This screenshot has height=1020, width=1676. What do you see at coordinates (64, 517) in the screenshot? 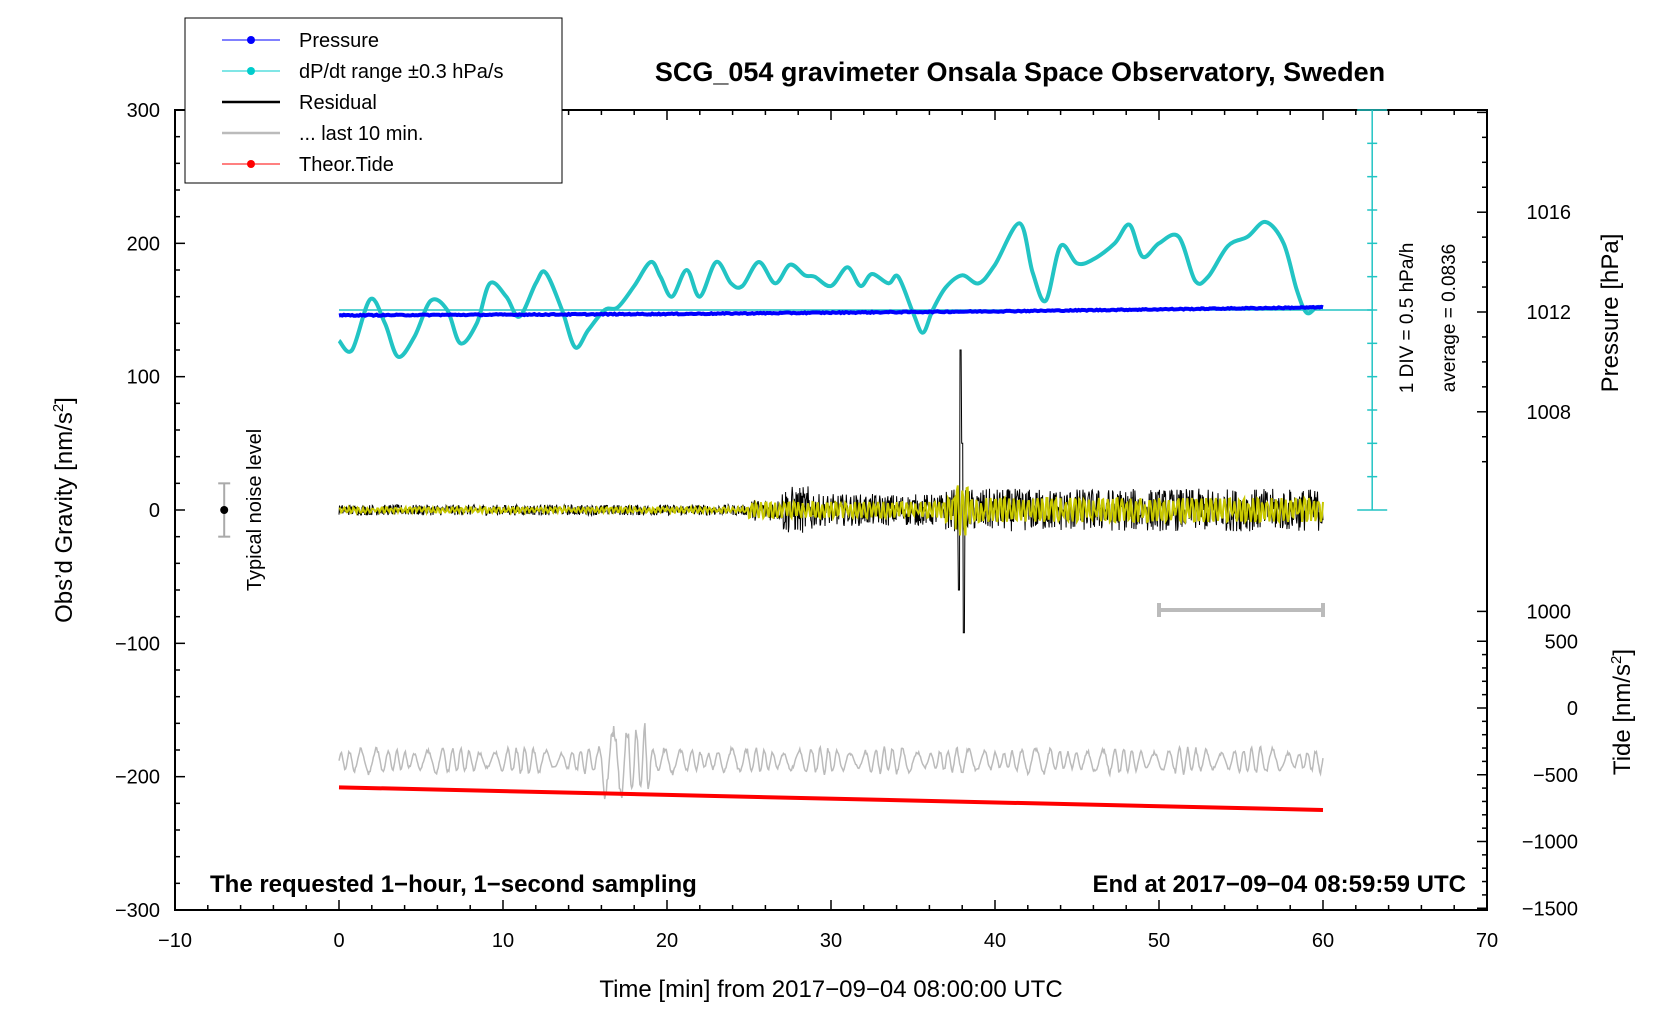
I see `y-axis-title-main: Obs’d Gravity [nm/s` at bounding box center [64, 517].